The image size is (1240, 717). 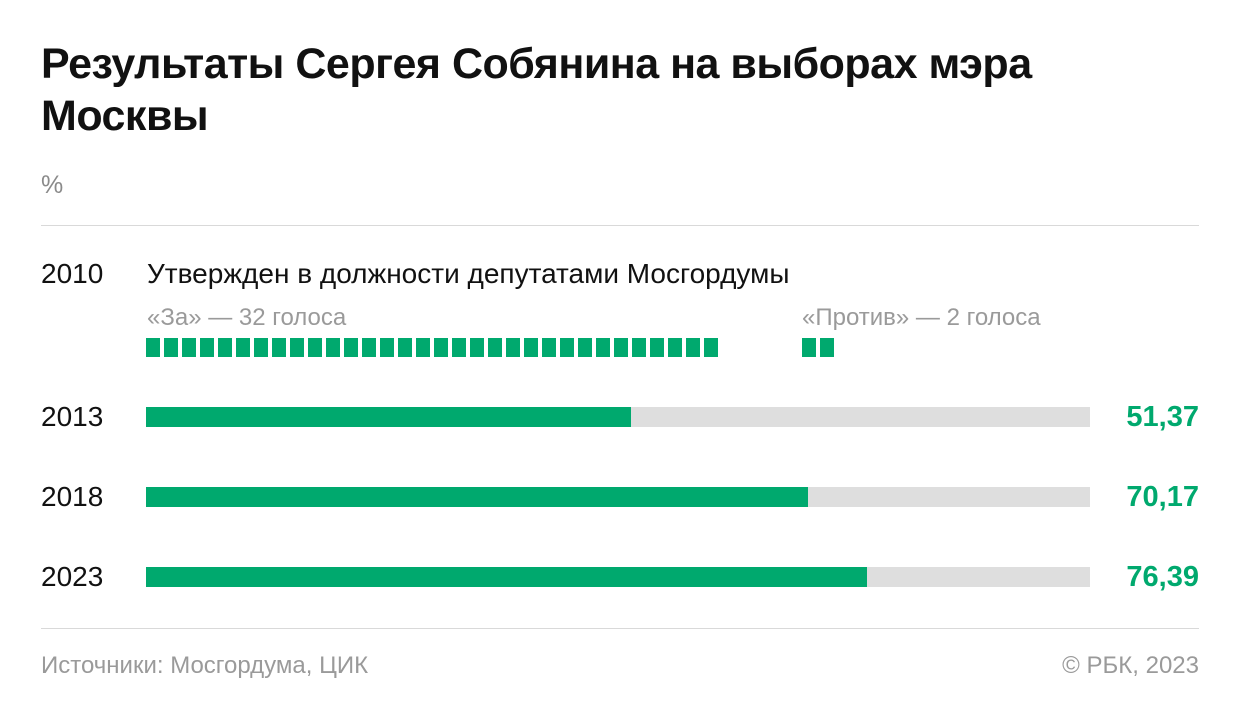 I want to click on votes-against-label: «Против» — 2 голоса, so click(x=921, y=317).